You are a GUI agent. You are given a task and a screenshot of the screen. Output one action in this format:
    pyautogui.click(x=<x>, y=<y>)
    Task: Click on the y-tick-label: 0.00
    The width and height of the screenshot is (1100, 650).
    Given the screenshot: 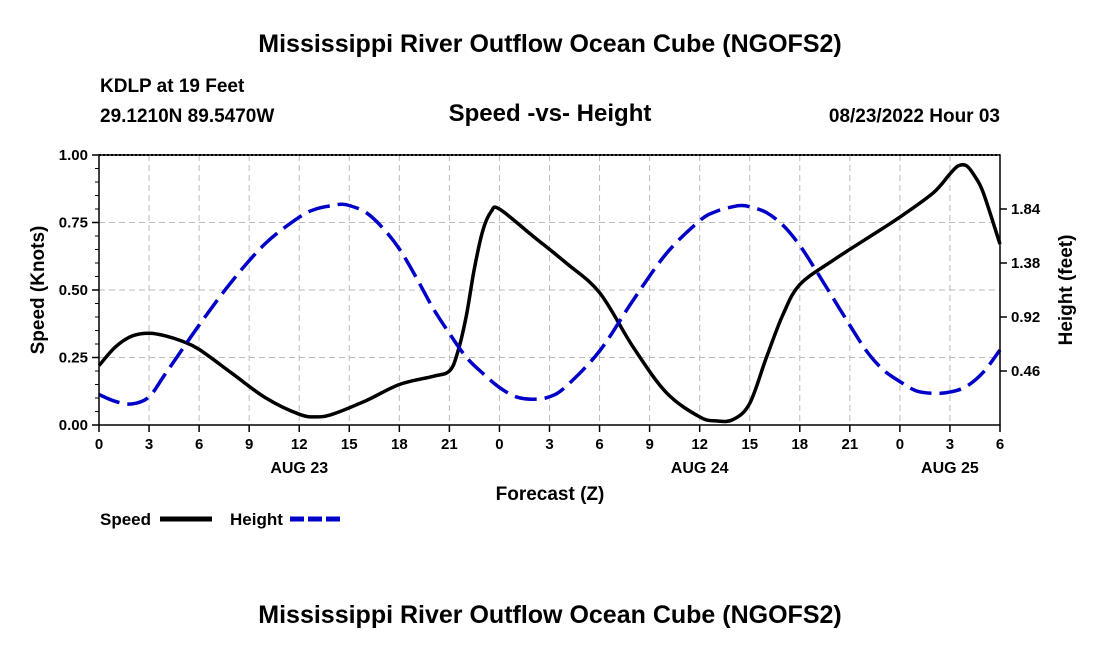 What is the action you would take?
    pyautogui.click(x=73, y=425)
    